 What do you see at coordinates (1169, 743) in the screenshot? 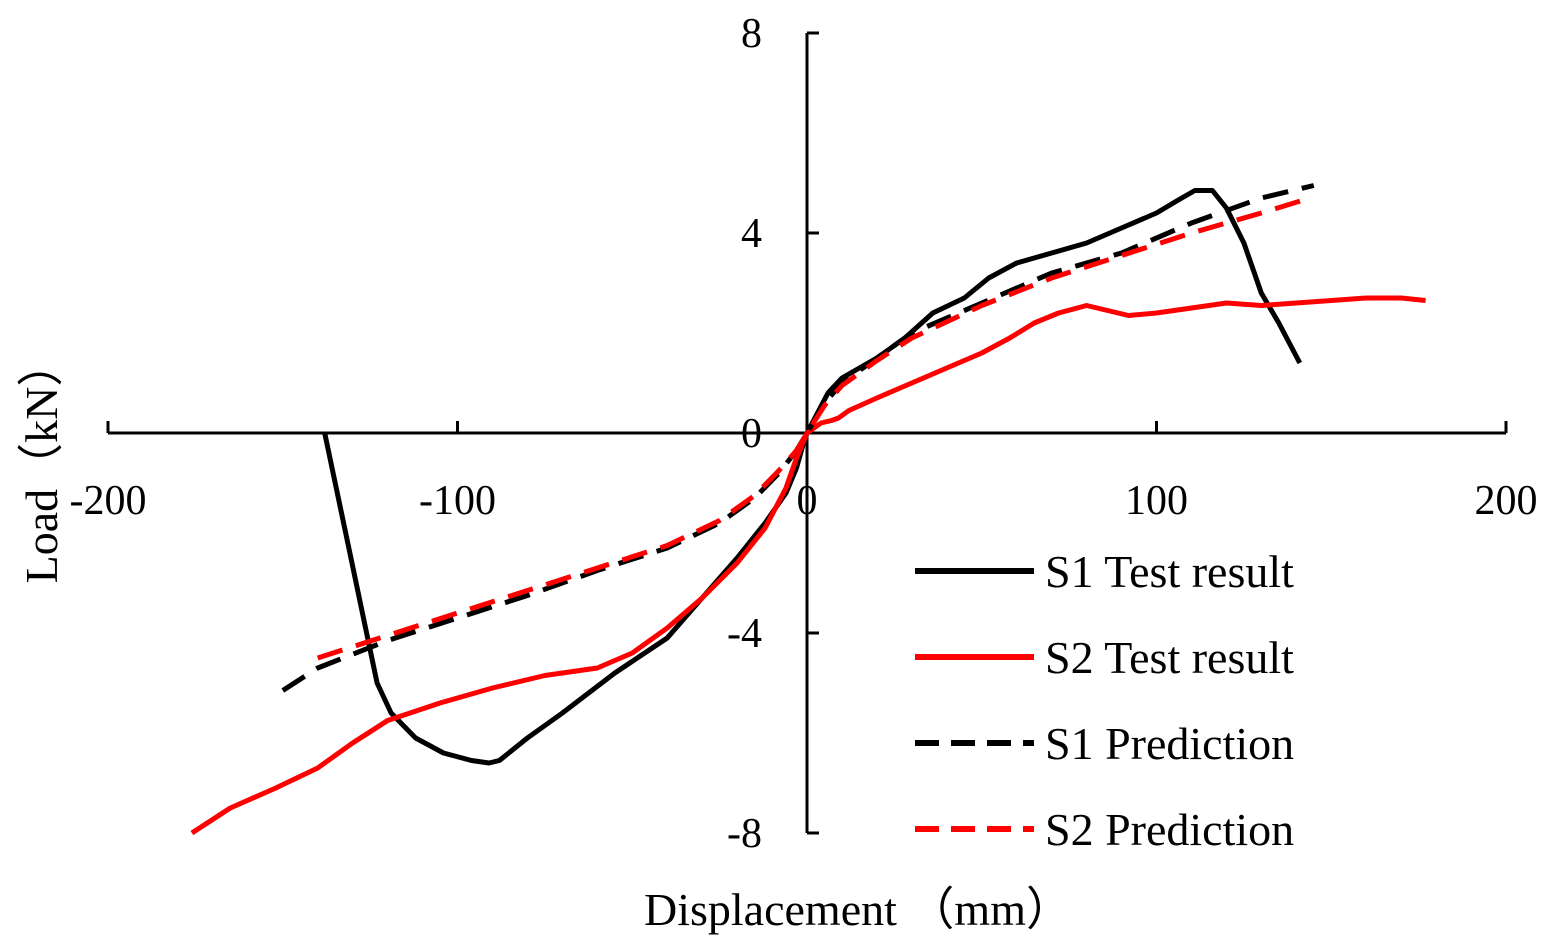
I see `legend-label: S1 Prediction` at bounding box center [1169, 743].